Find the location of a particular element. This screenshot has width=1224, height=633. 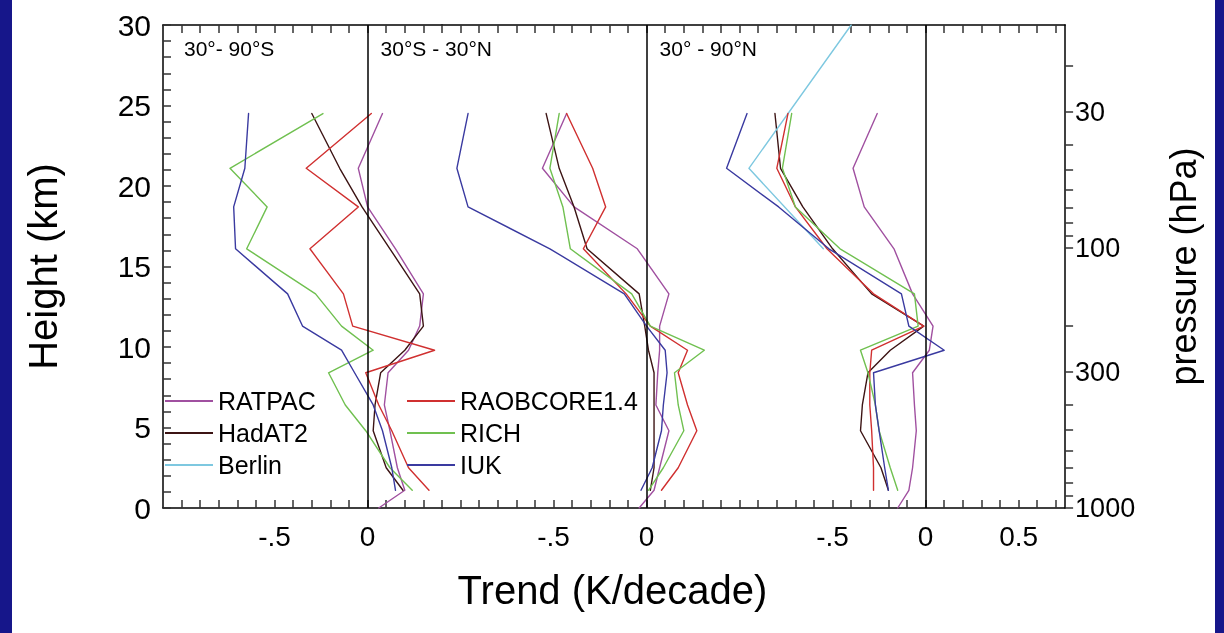

legend-label: RICH is located at coordinates (491, 433).